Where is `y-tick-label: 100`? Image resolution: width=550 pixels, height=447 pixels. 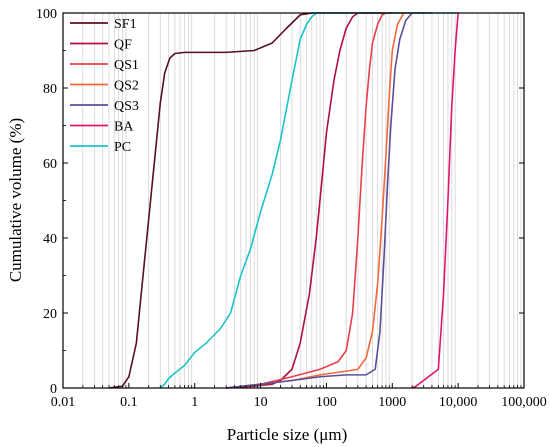
y-tick-label: 100 is located at coordinates (46, 14).